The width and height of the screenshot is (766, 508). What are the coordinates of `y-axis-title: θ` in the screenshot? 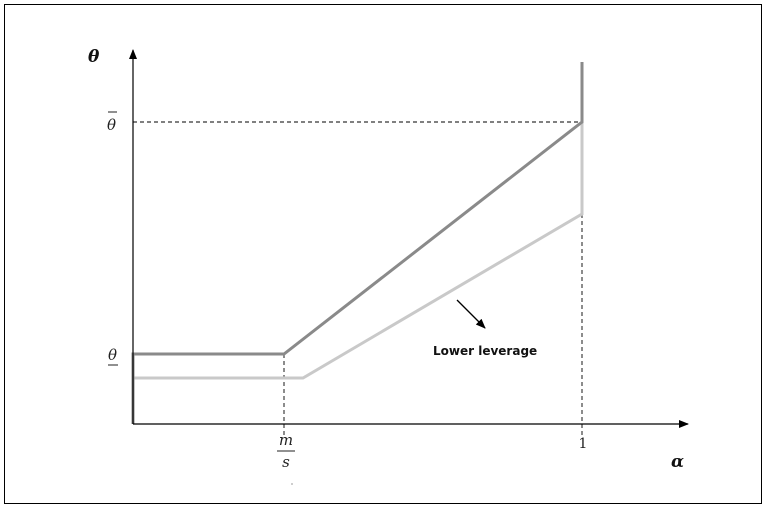 It's located at (94, 57).